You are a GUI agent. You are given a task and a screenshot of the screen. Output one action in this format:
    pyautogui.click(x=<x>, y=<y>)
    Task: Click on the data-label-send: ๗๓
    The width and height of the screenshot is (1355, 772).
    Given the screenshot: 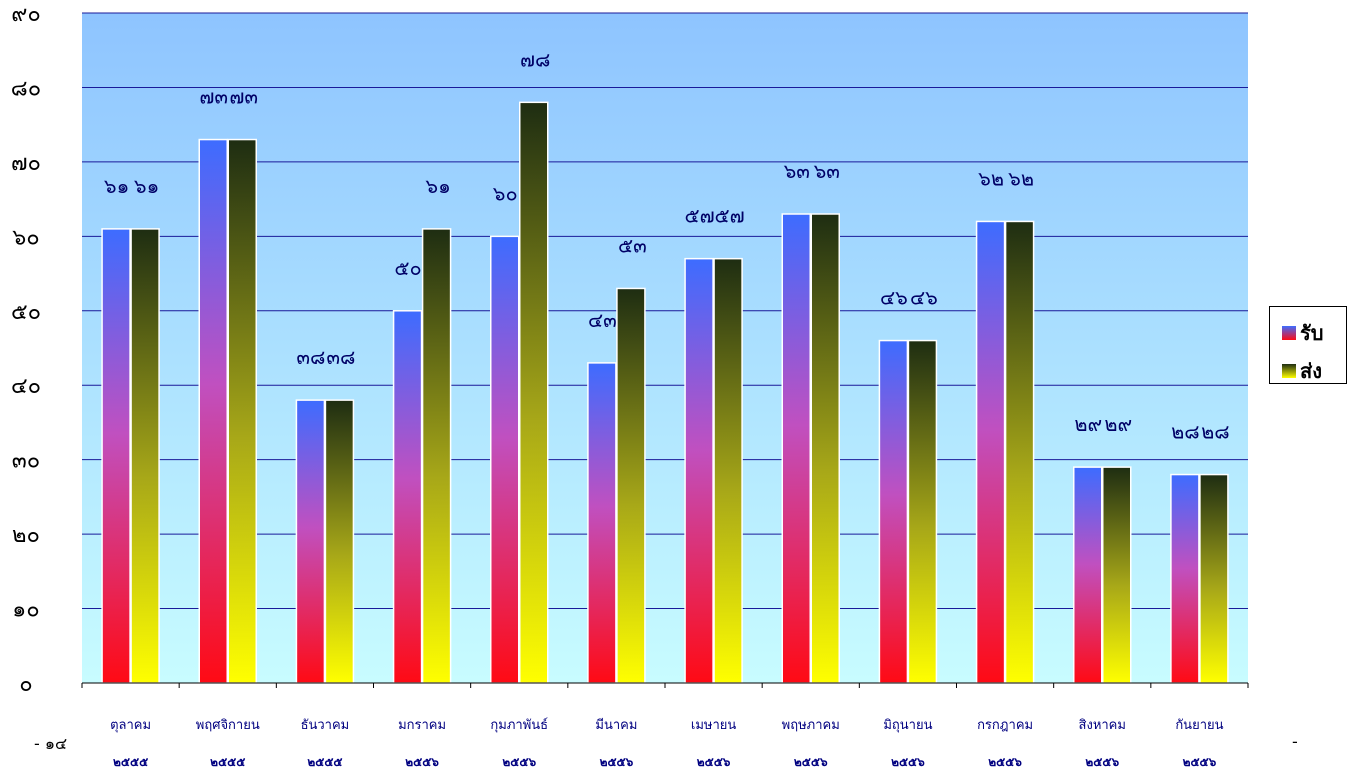 What is the action you would take?
    pyautogui.click(x=243, y=97)
    